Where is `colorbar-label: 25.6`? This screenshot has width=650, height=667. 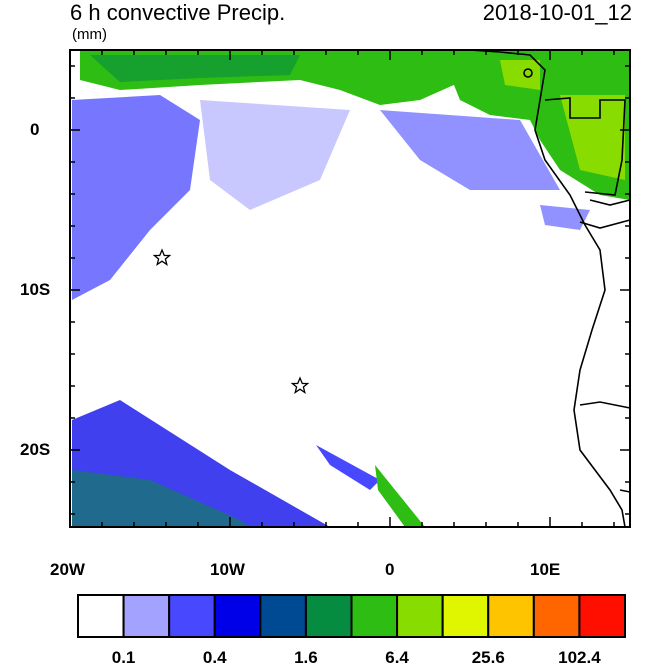 colorbar-label: 25.6 is located at coordinates (488, 657).